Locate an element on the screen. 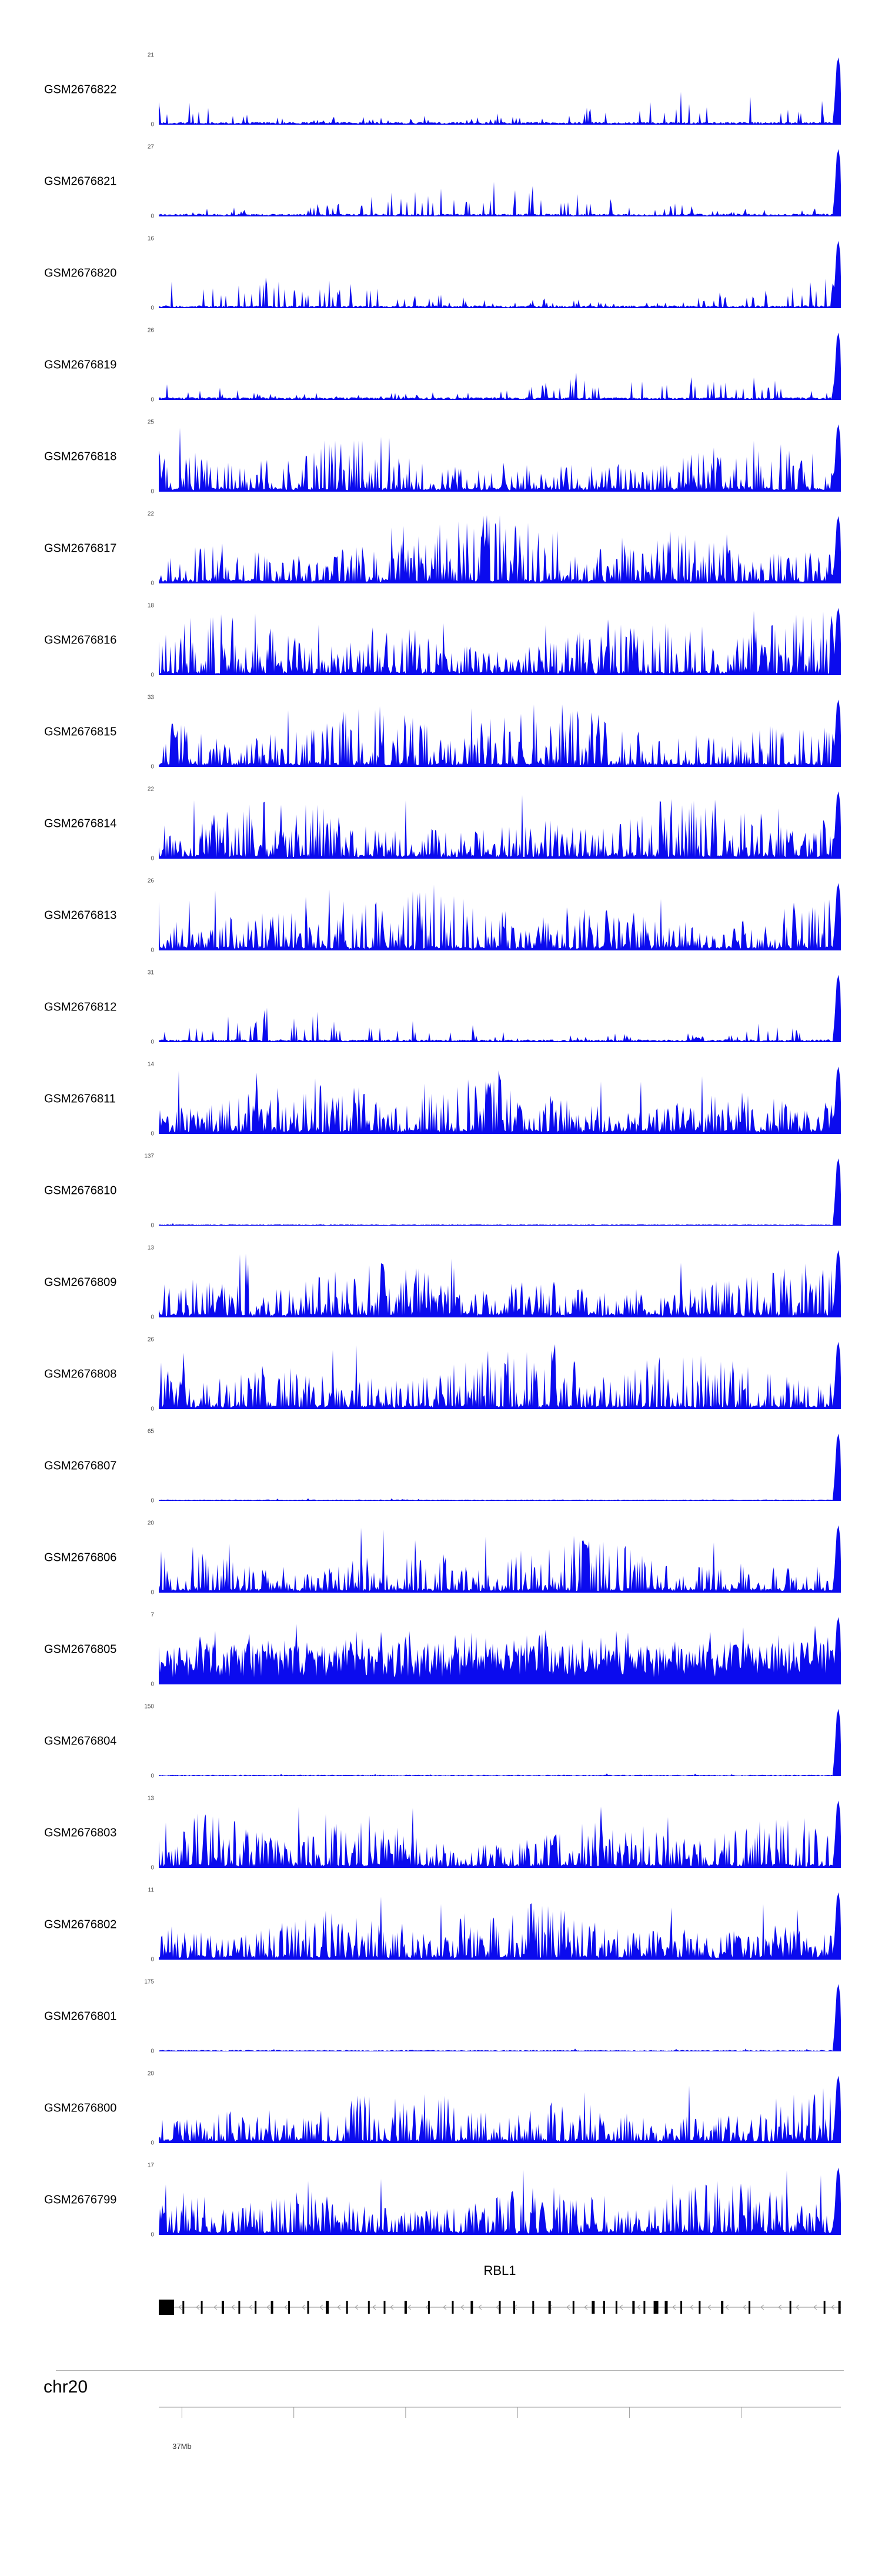  gene-name: RBL1 is located at coordinates (499, 2270).